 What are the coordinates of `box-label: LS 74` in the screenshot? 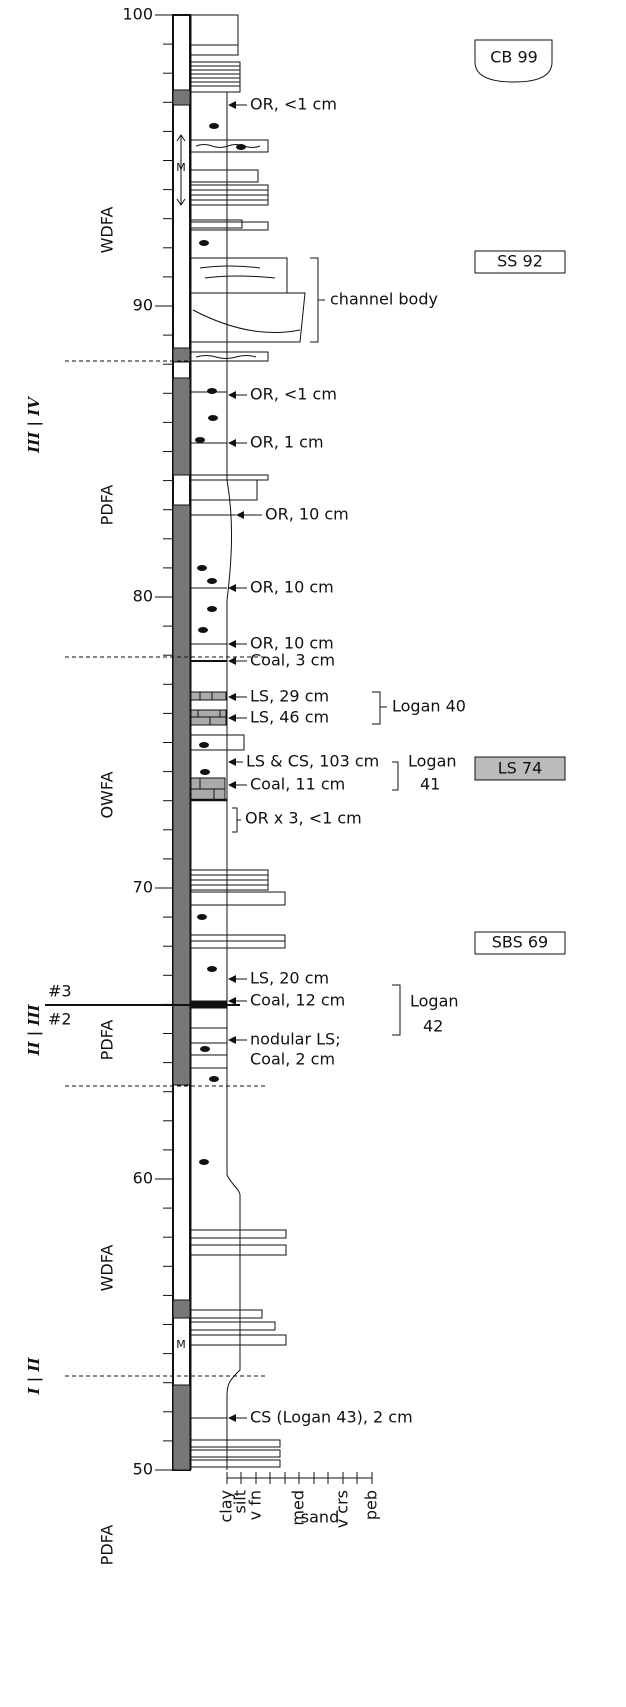 It's located at (520, 768).